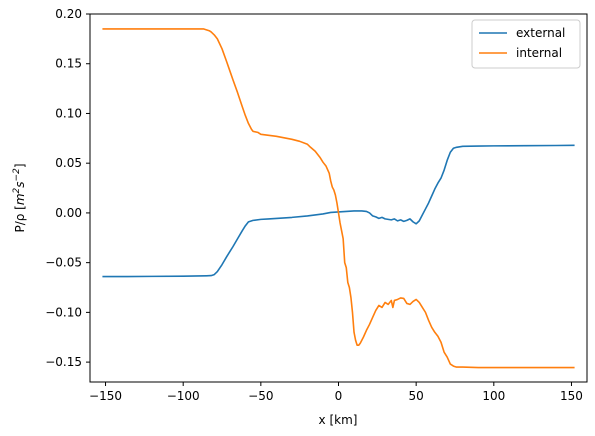  Describe the element at coordinates (260, 396) in the screenshot. I see `x-tick-label: −50` at that location.